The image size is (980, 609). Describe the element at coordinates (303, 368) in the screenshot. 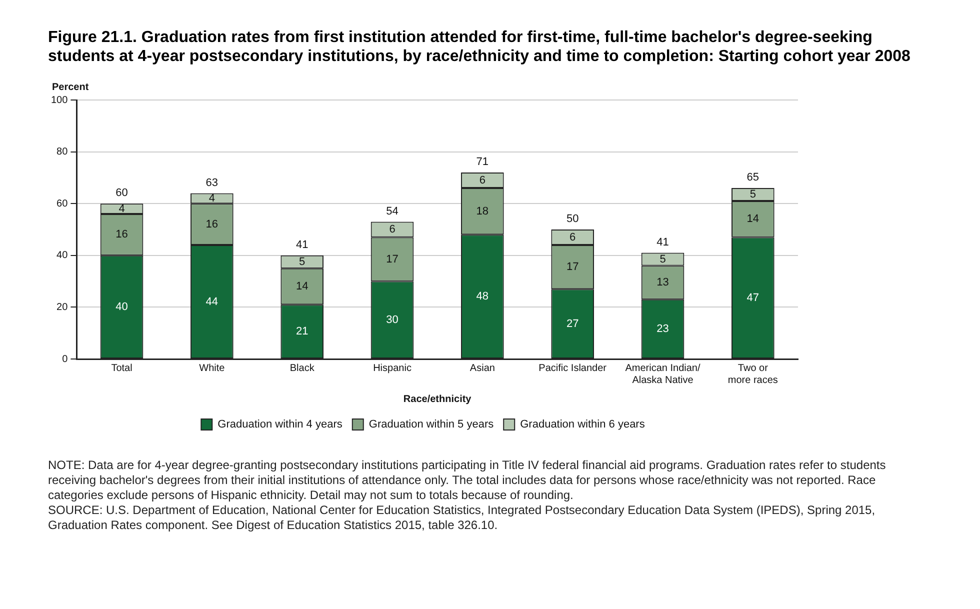

I see `x-tick-label: Black` at that location.